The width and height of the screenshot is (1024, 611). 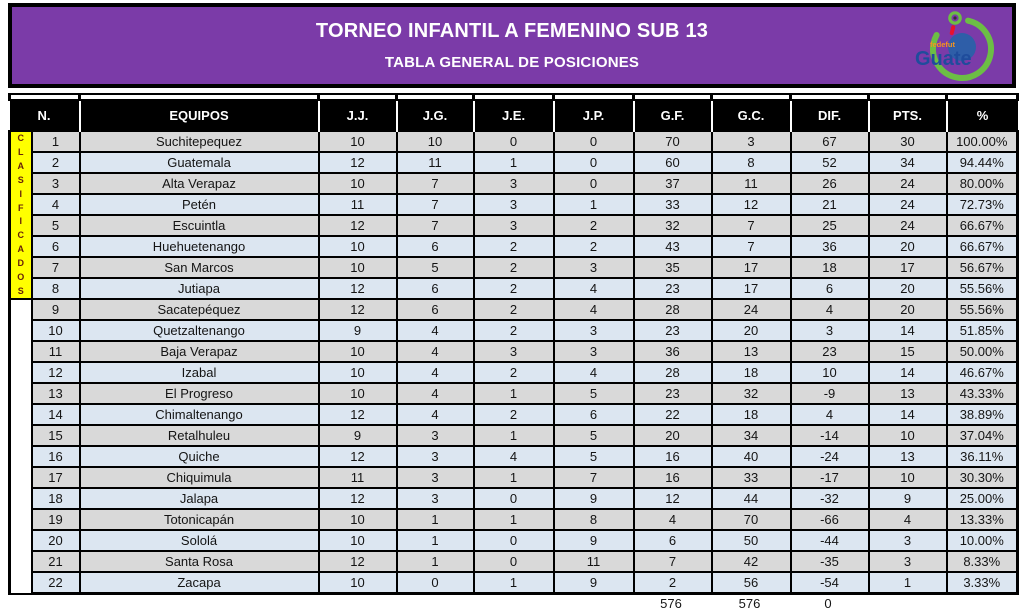 I want to click on cell-equipo: Suchitepequez, so click(x=199, y=141).